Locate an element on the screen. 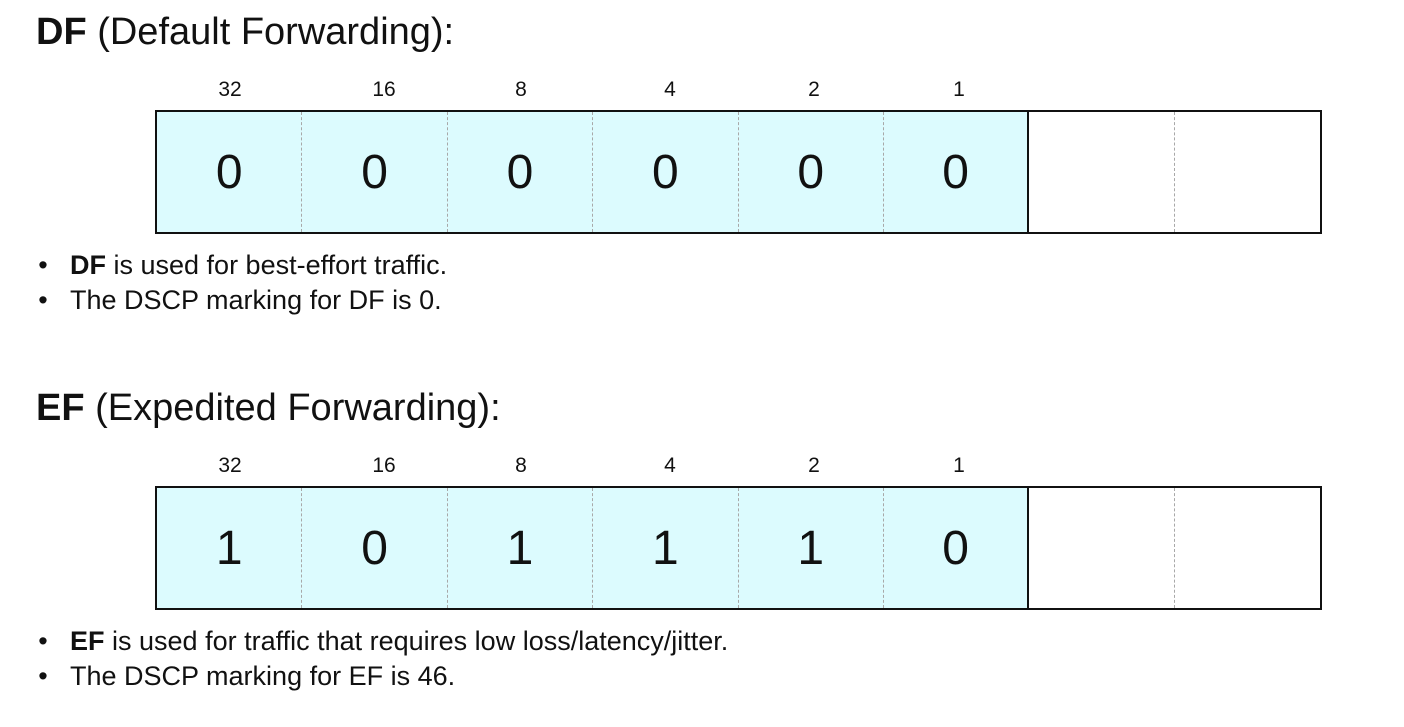 The image size is (1404, 727). df-bit-1: 0 is located at coordinates (230, 172).